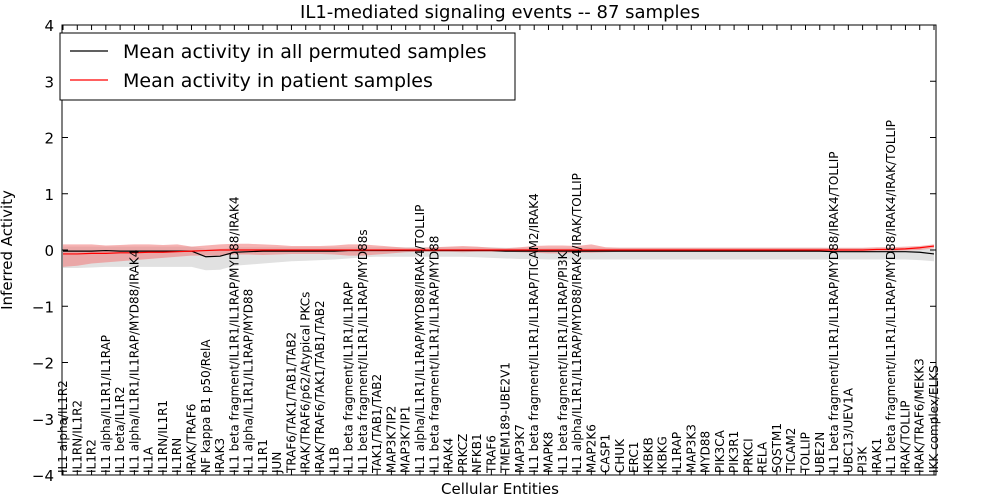 The height and width of the screenshot is (500, 1000). I want to click on legend-label-patient: Mean activity in patient samples, so click(278, 81).